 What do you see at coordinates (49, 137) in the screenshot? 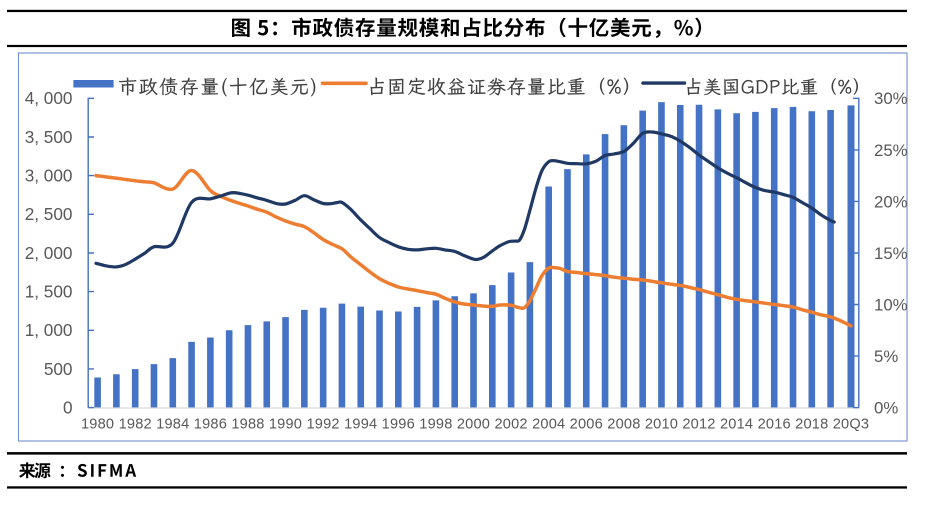
I see `svg-text: 3, 500` at bounding box center [49, 137].